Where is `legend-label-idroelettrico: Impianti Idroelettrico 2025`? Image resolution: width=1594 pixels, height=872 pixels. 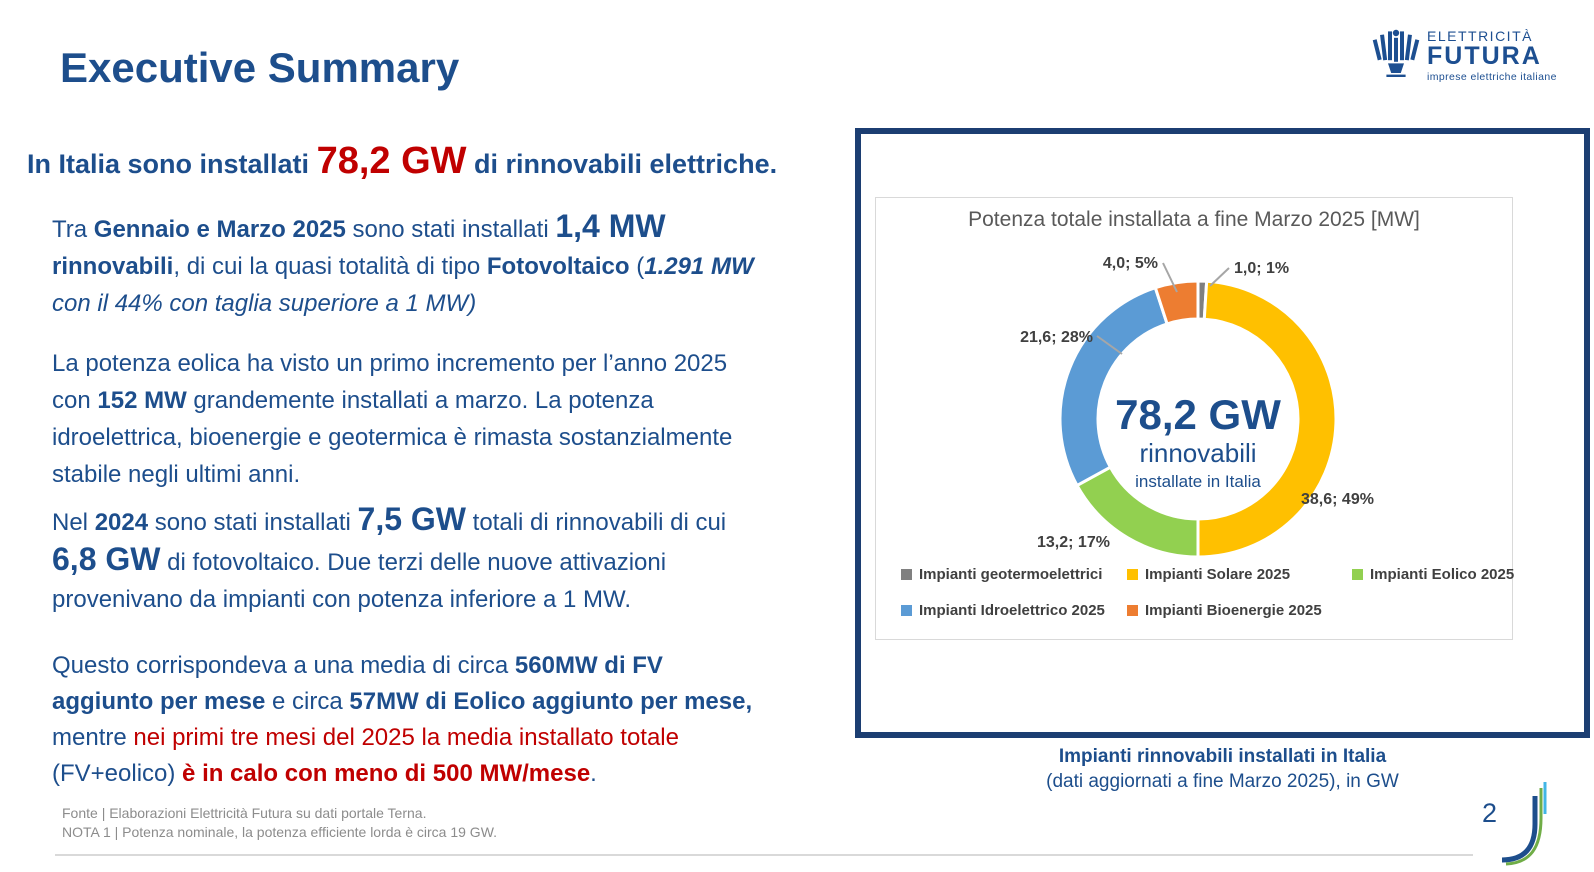 legend-label-idroelettrico: Impianti Idroelettrico 2025 is located at coordinates (1012, 610).